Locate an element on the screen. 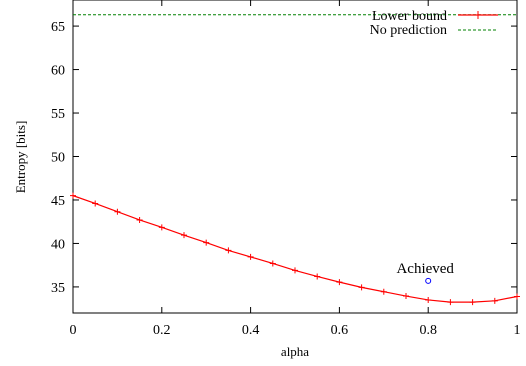  y-tick-label: 35 is located at coordinates (58, 288).